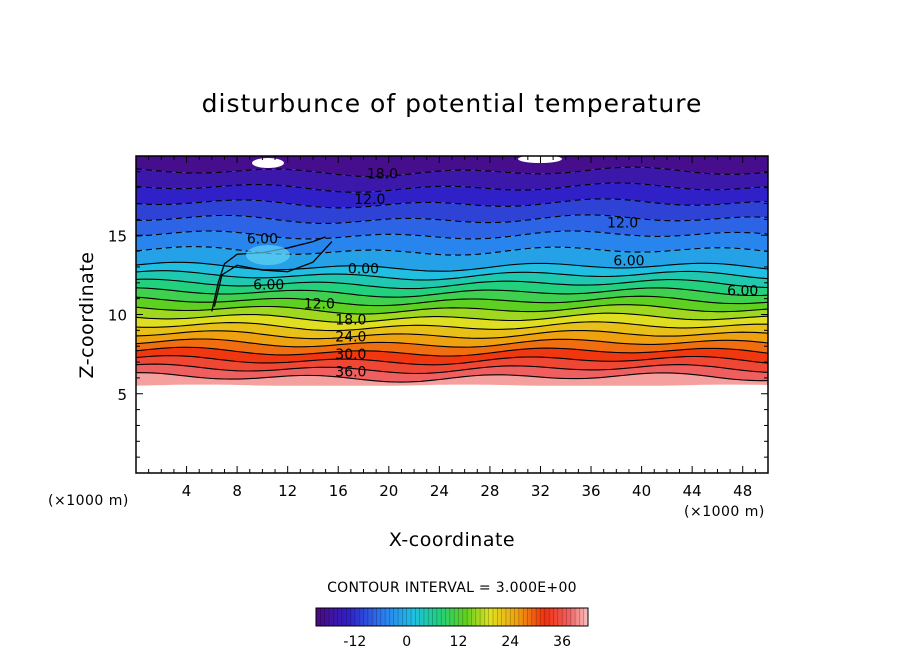 The image size is (904, 654). I want to click on x-tick-label: 8, so click(237, 491).